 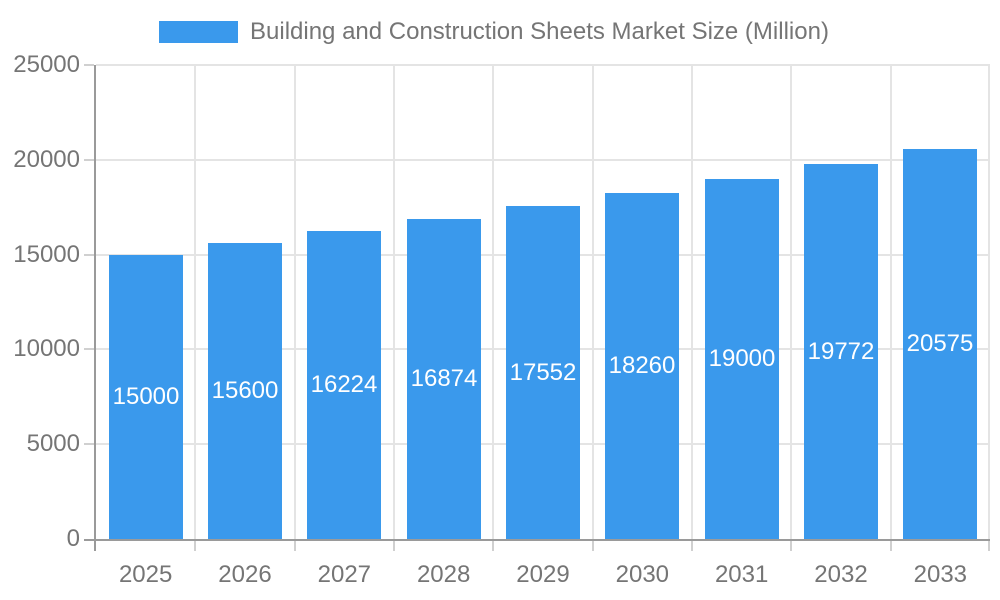 I want to click on bar-2033: 20575, so click(x=940, y=344).